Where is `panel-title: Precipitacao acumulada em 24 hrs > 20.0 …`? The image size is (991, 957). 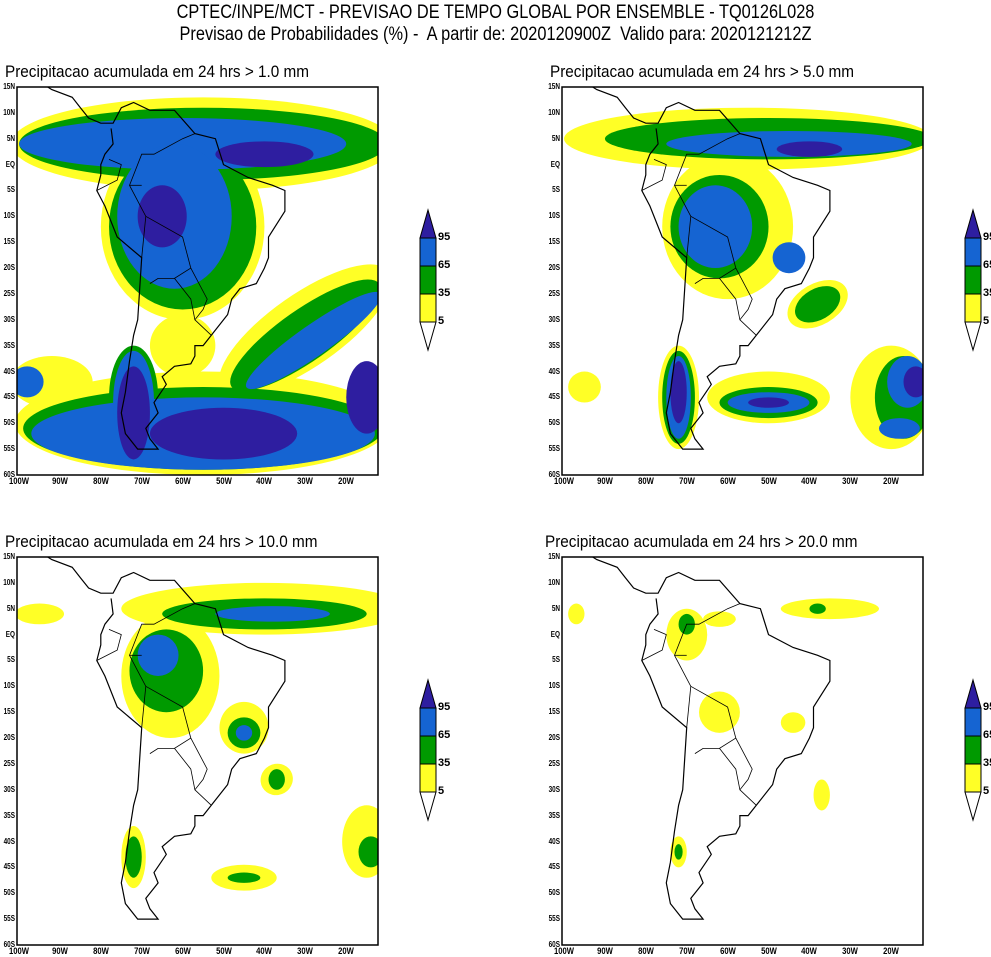 panel-title: Precipitacao acumulada em 24 hrs > 20.0 … is located at coordinates (701, 541).